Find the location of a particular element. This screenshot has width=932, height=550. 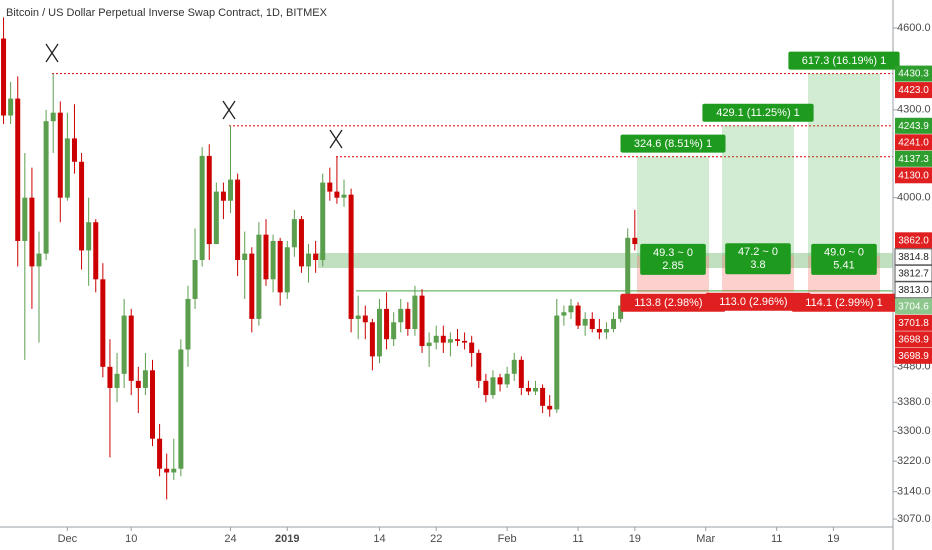

price-tag-label: 3814.8 is located at coordinates (913, 257).